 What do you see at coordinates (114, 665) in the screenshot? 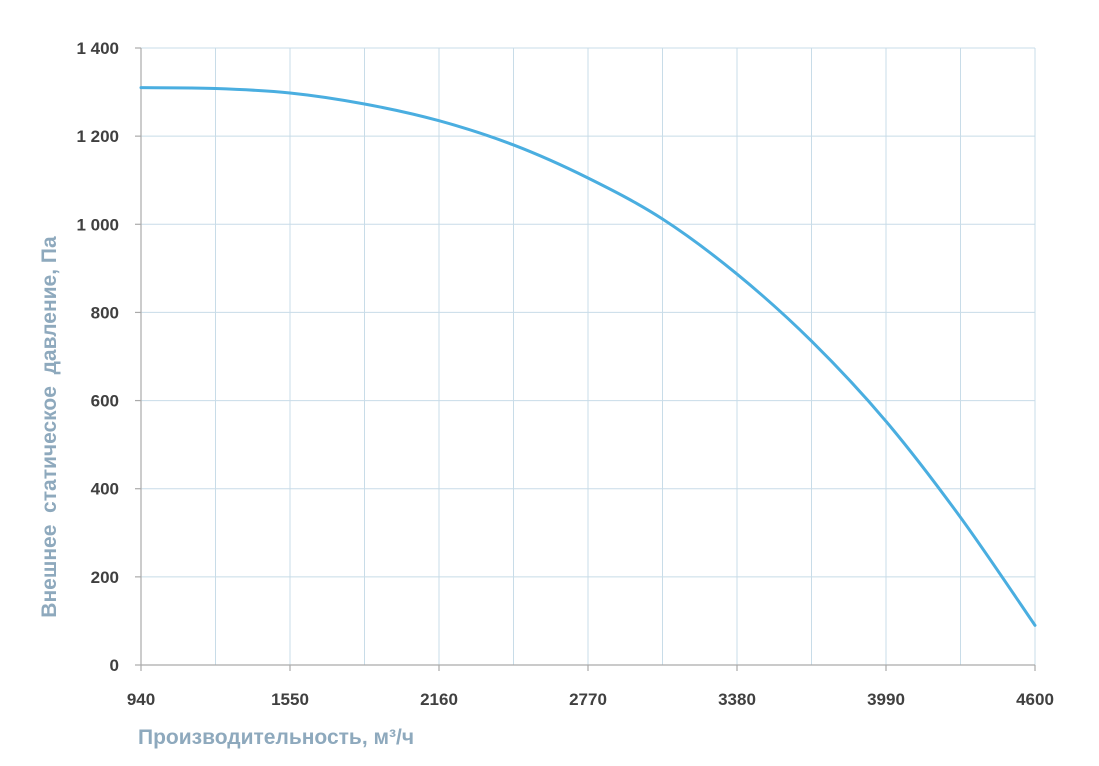
I see `y-tick-label: 0` at bounding box center [114, 665].